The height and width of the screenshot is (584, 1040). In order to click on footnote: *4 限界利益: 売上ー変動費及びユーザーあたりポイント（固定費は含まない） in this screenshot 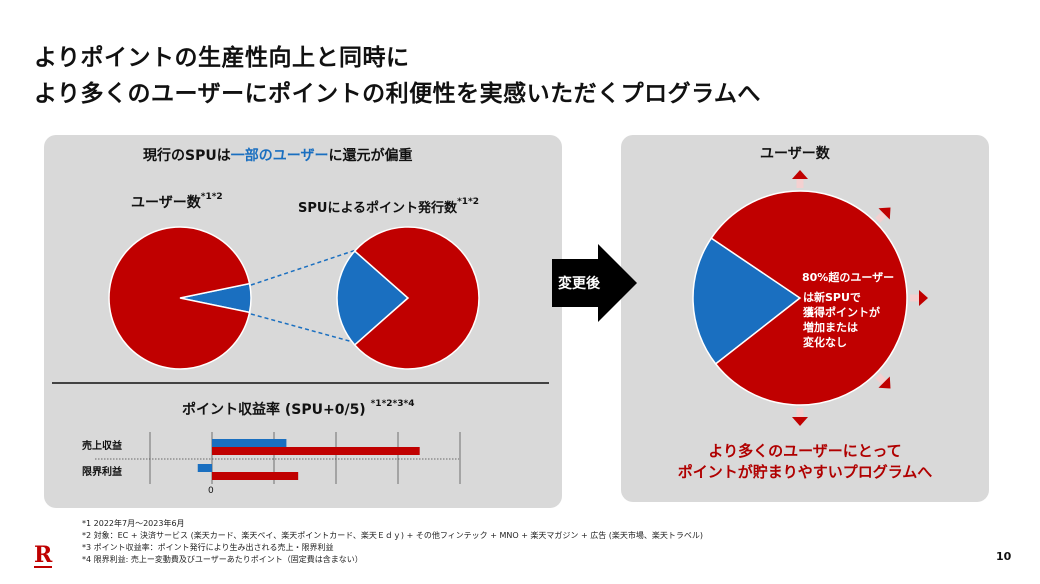, I will do `click(222, 559)`.